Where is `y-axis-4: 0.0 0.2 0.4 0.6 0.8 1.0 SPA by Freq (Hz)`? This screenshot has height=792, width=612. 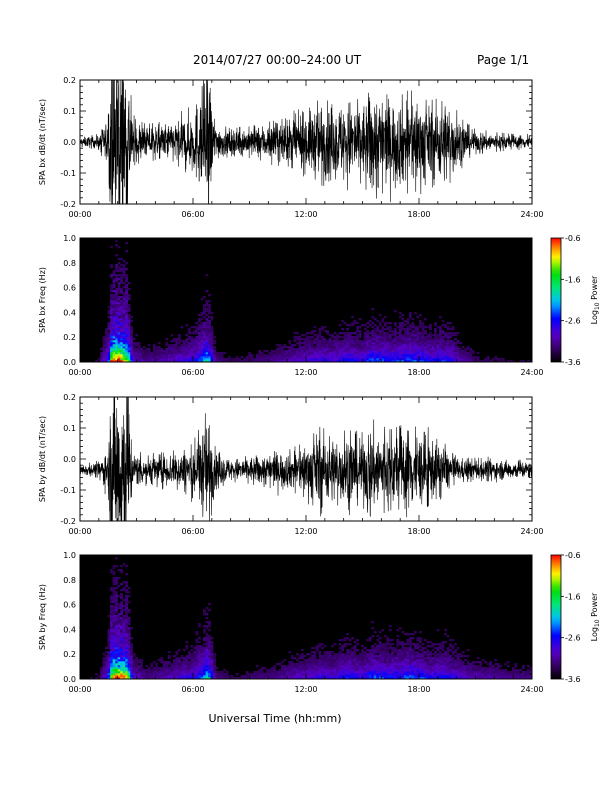
y-axis-4: 0.0 0.2 0.4 0.6 0.8 1.0 SPA by Freq (Hz) is located at coordinates (285, 617).